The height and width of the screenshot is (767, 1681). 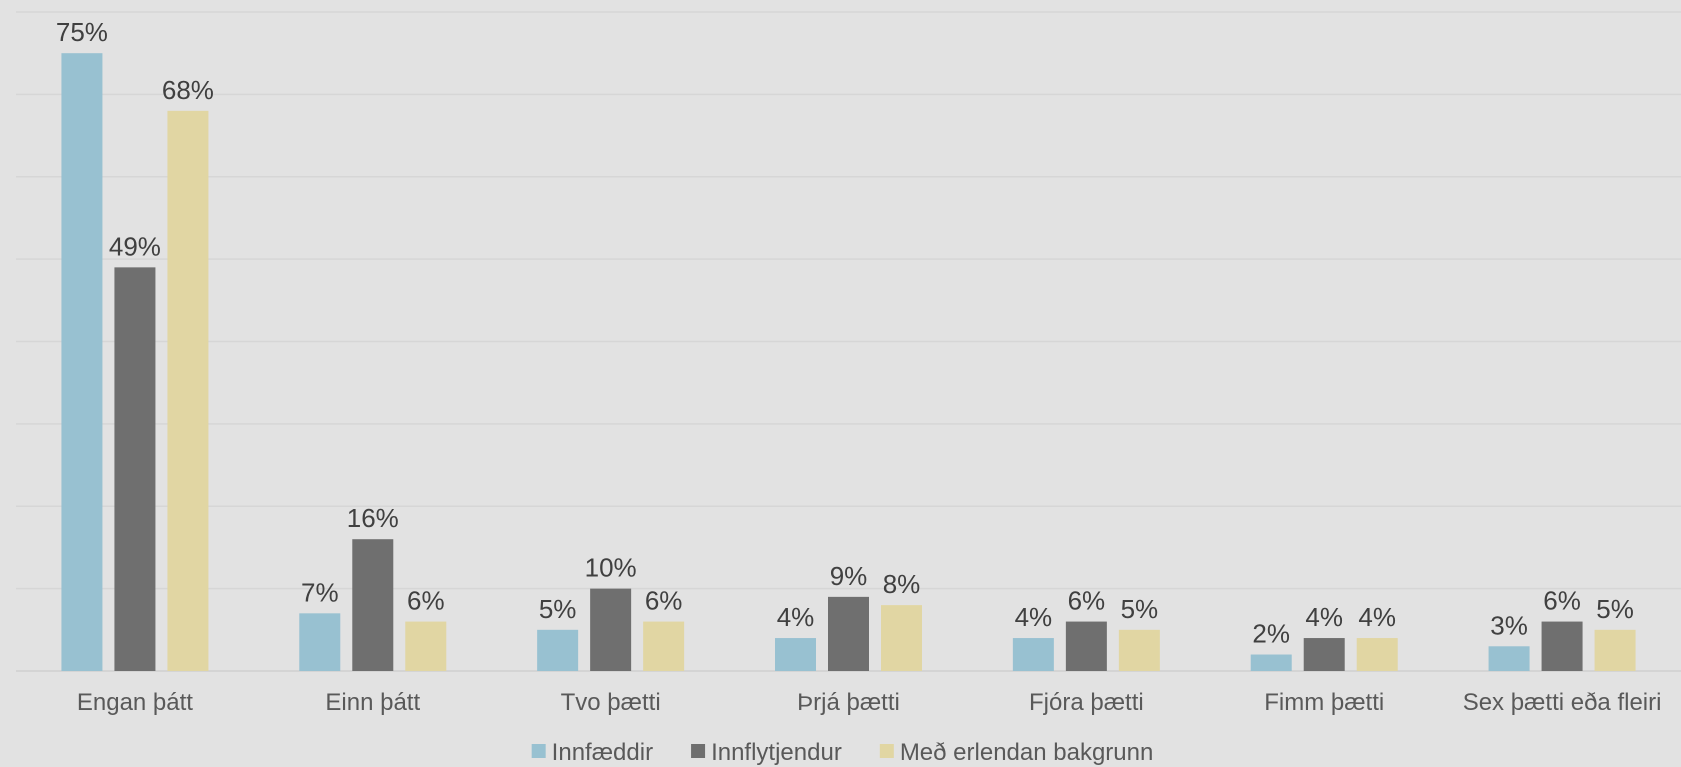 I want to click on data-label: 9%, so click(x=849, y=576).